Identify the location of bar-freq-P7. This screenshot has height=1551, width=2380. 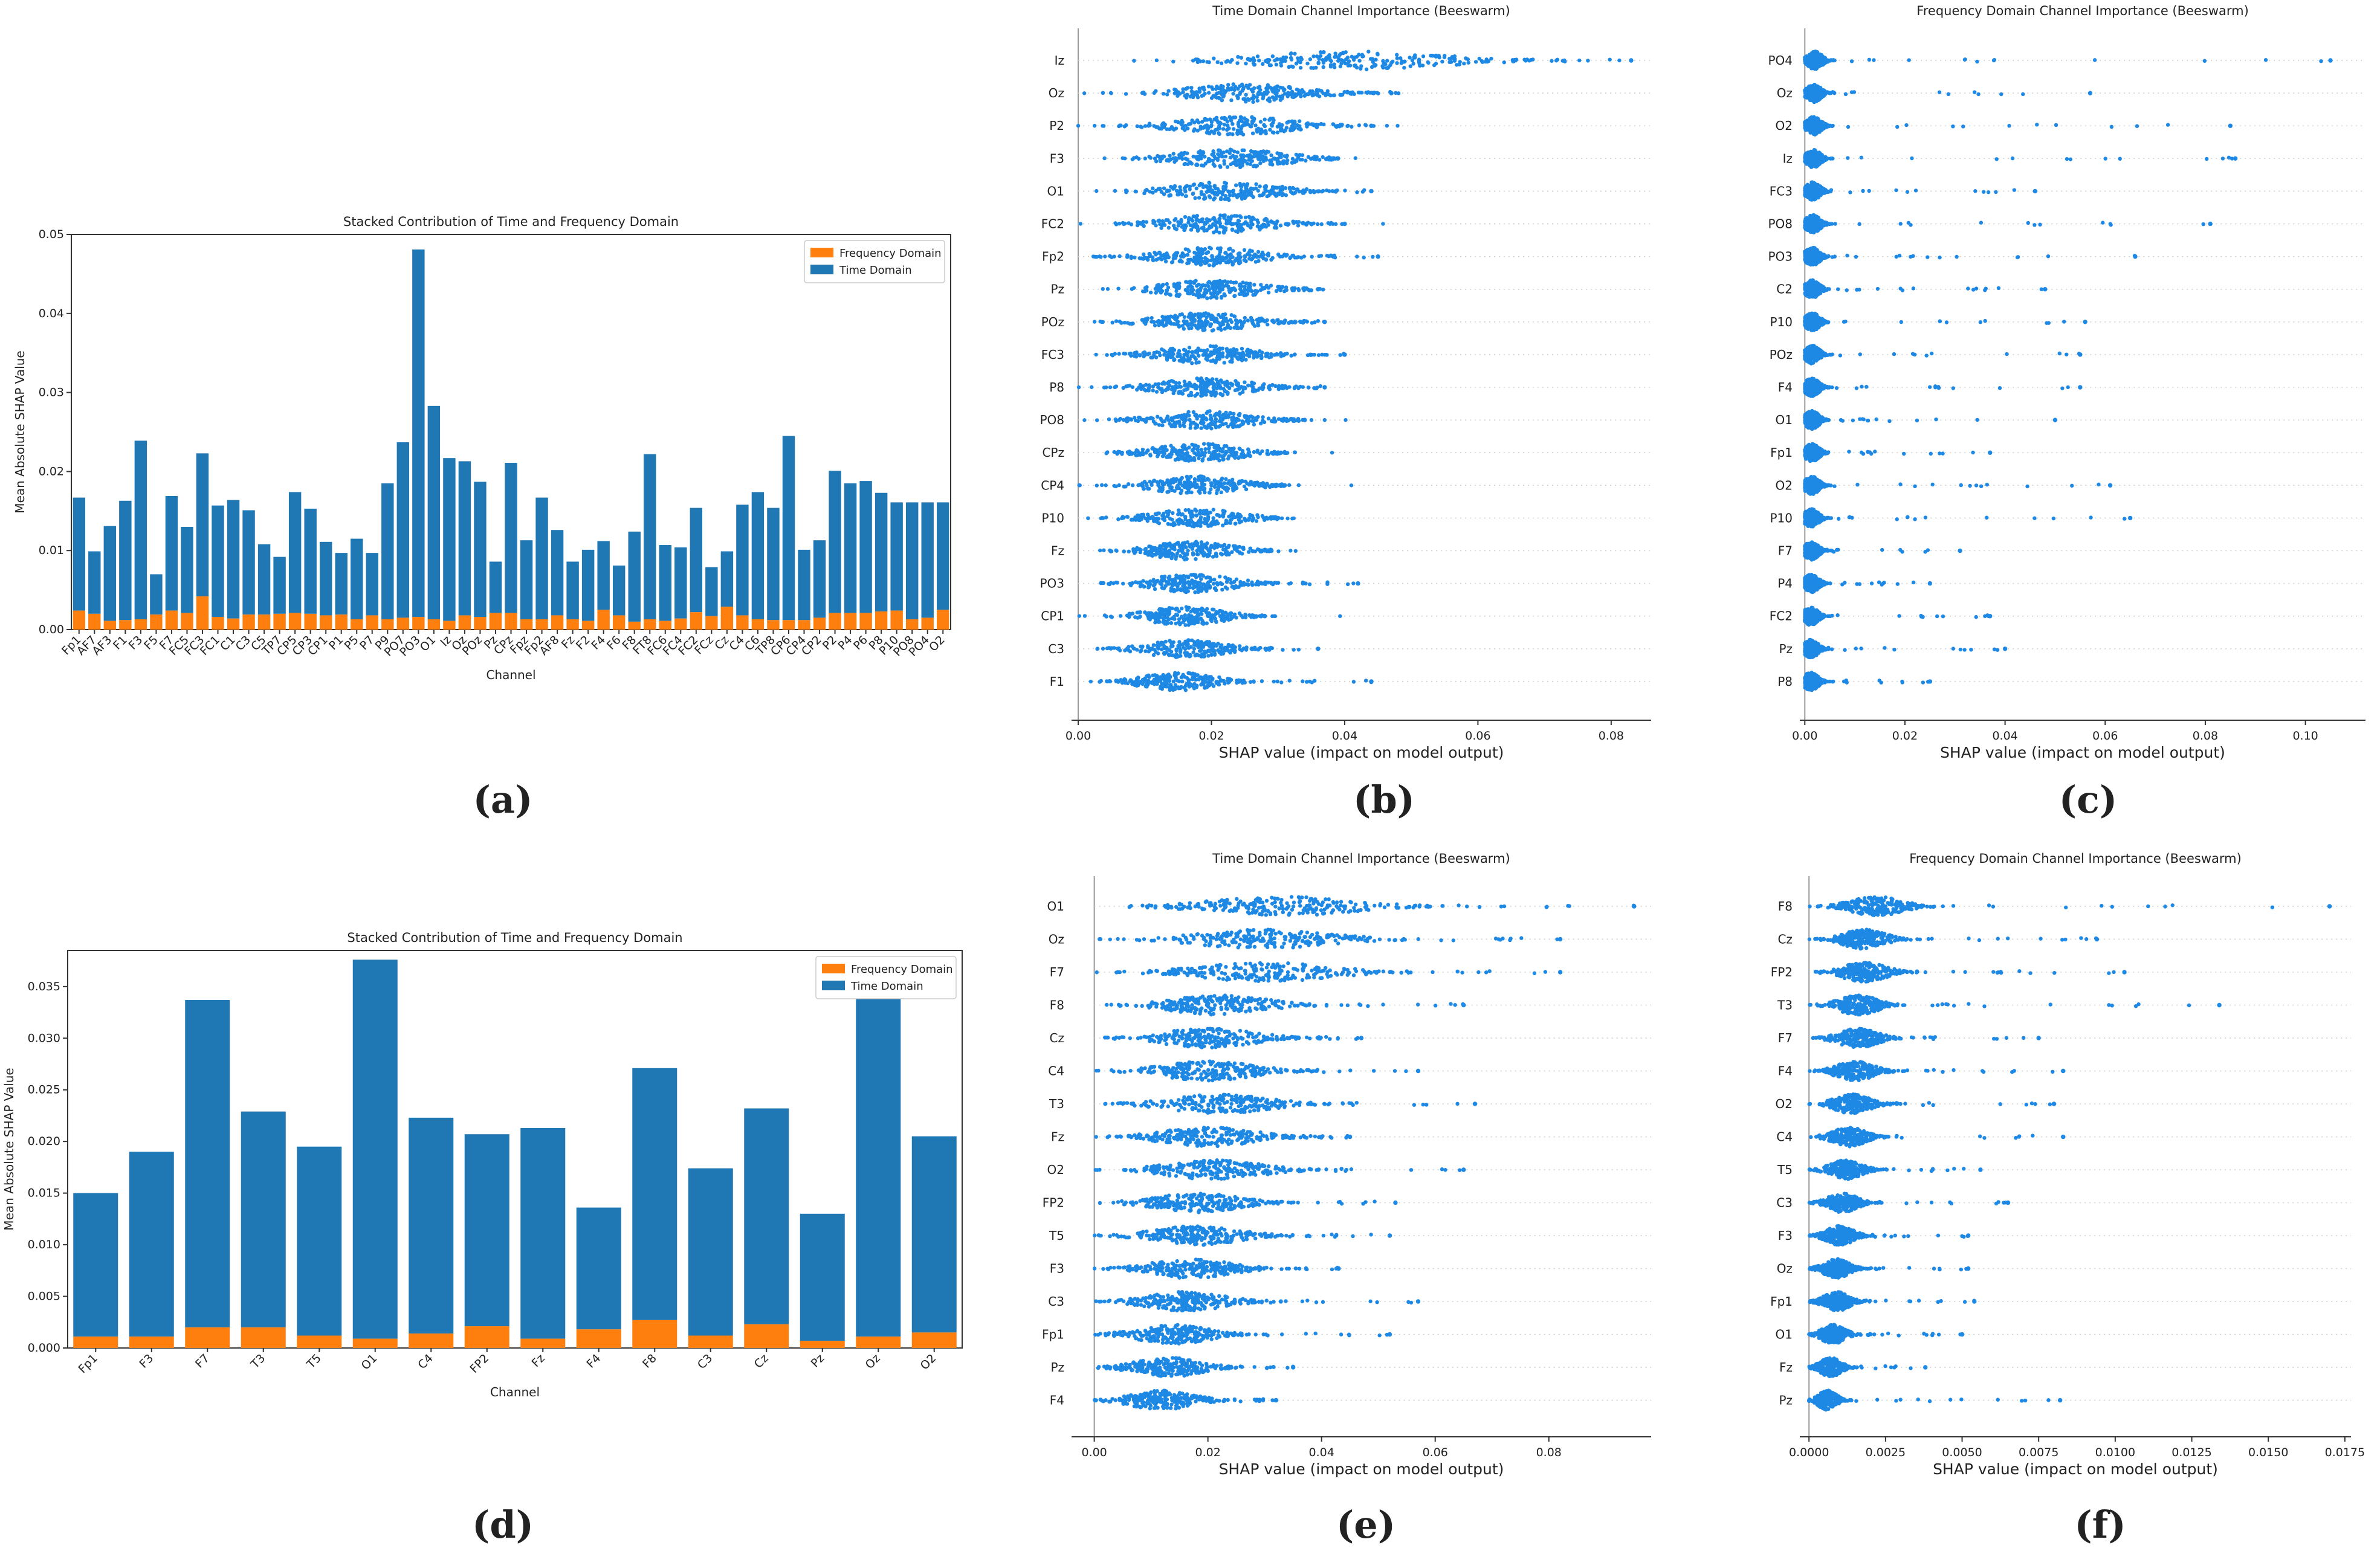
(372, 622).